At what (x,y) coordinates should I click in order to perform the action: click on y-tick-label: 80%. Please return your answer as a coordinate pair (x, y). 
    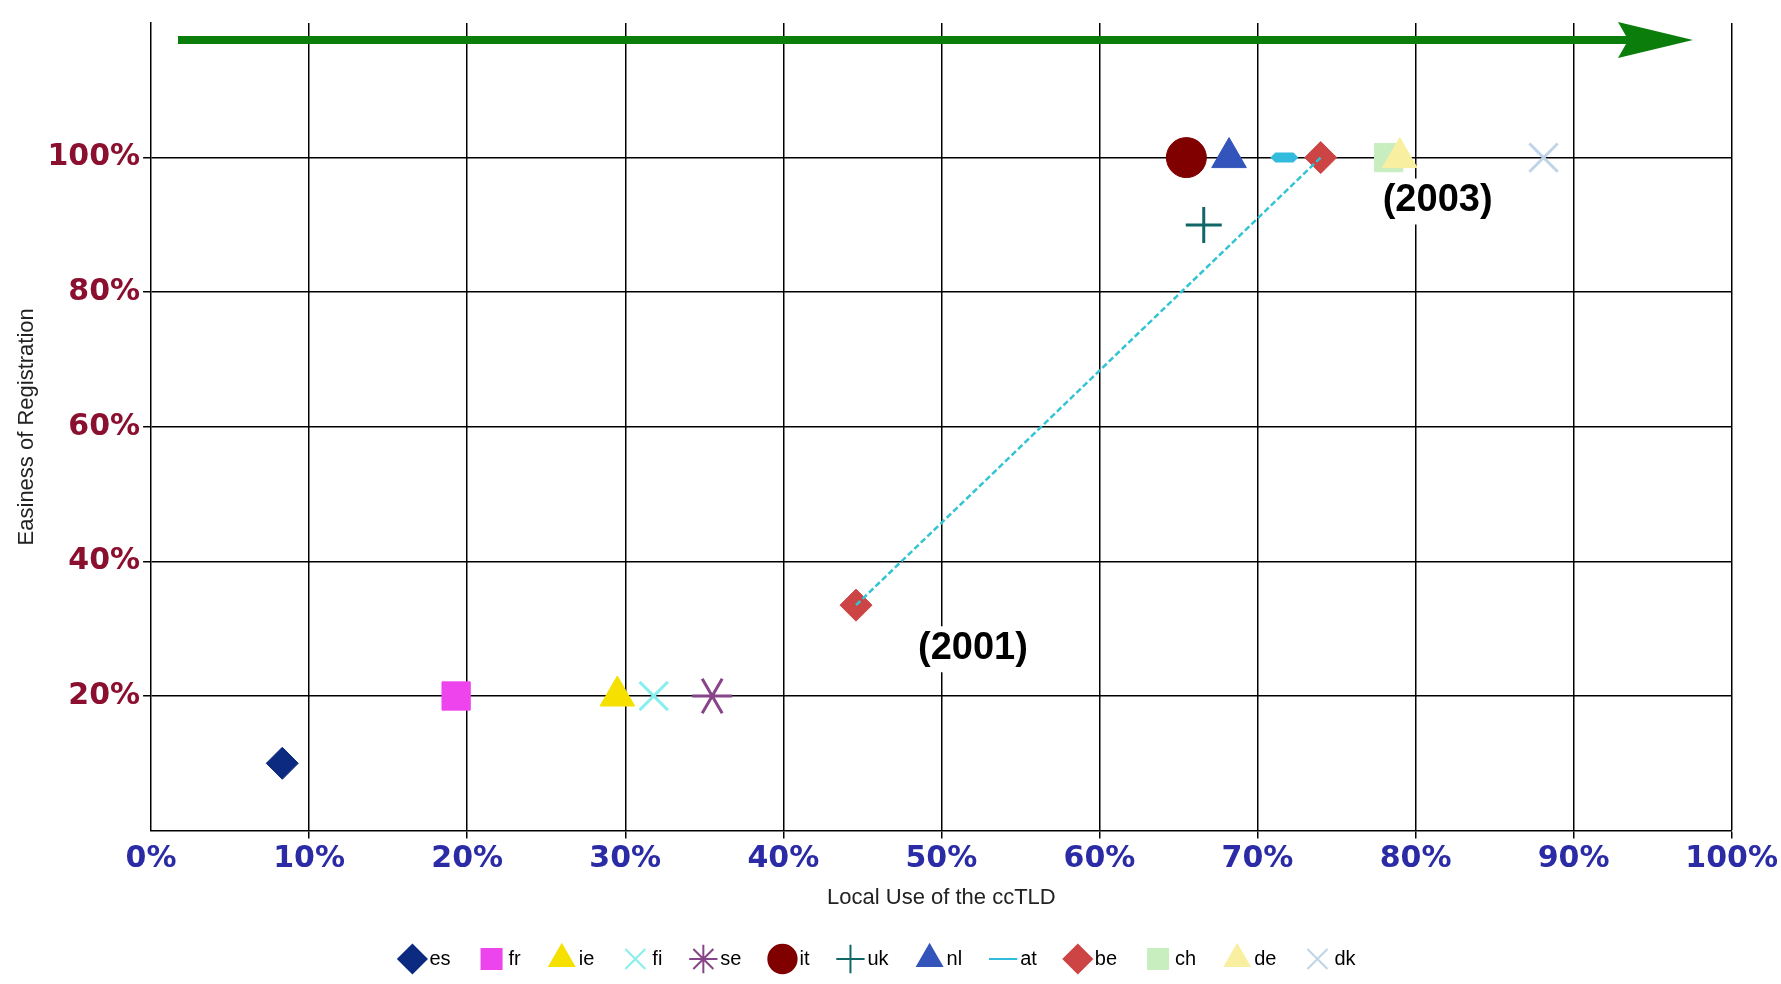
    Looking at the image, I should click on (104, 289).